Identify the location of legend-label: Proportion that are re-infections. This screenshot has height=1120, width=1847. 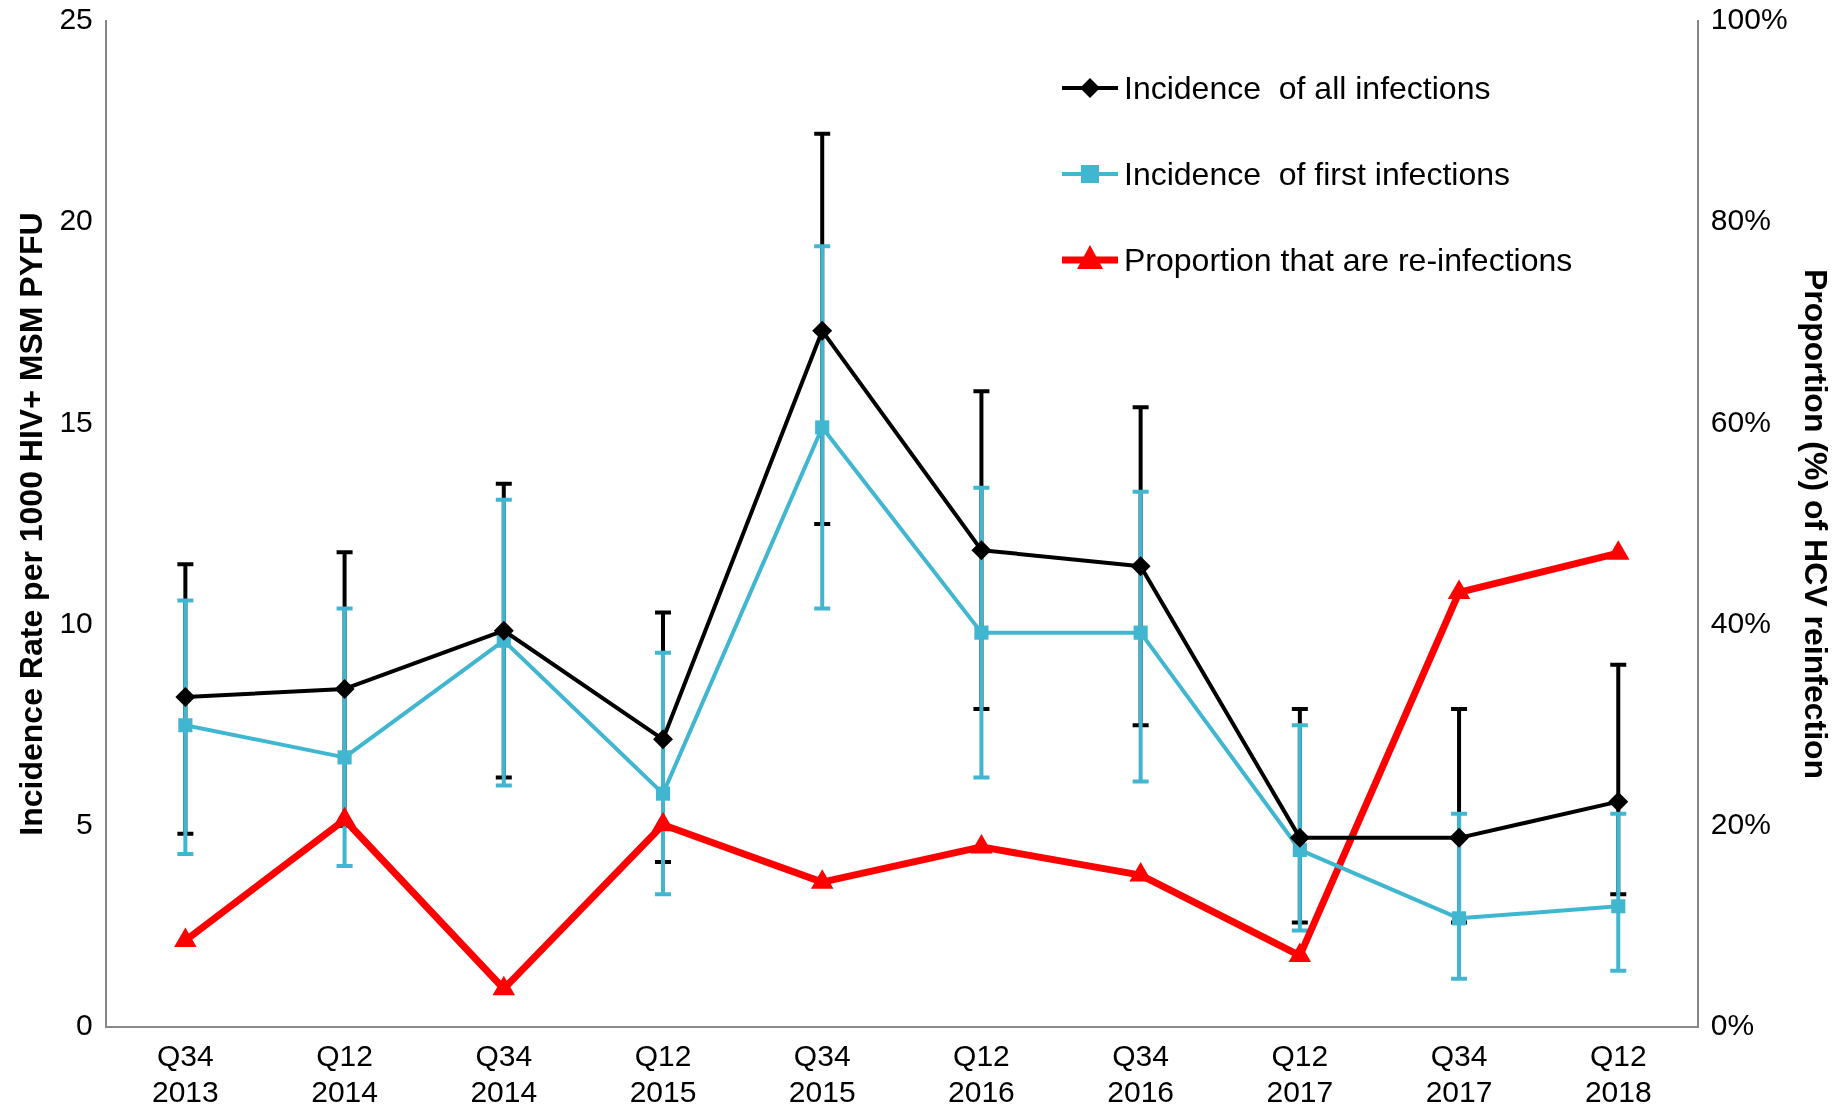
(1348, 260).